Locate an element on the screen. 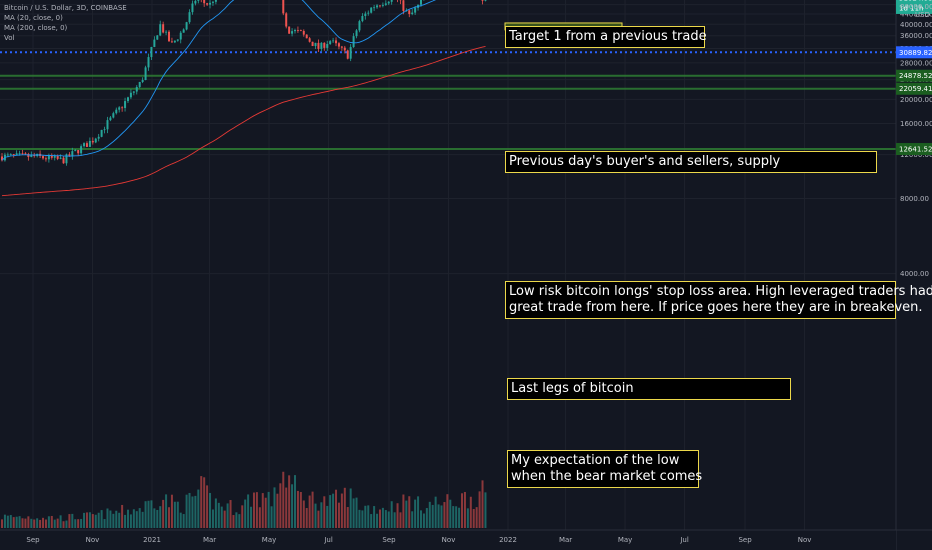 The height and width of the screenshot is (550, 932). volume-legend: Vol is located at coordinates (9, 38).